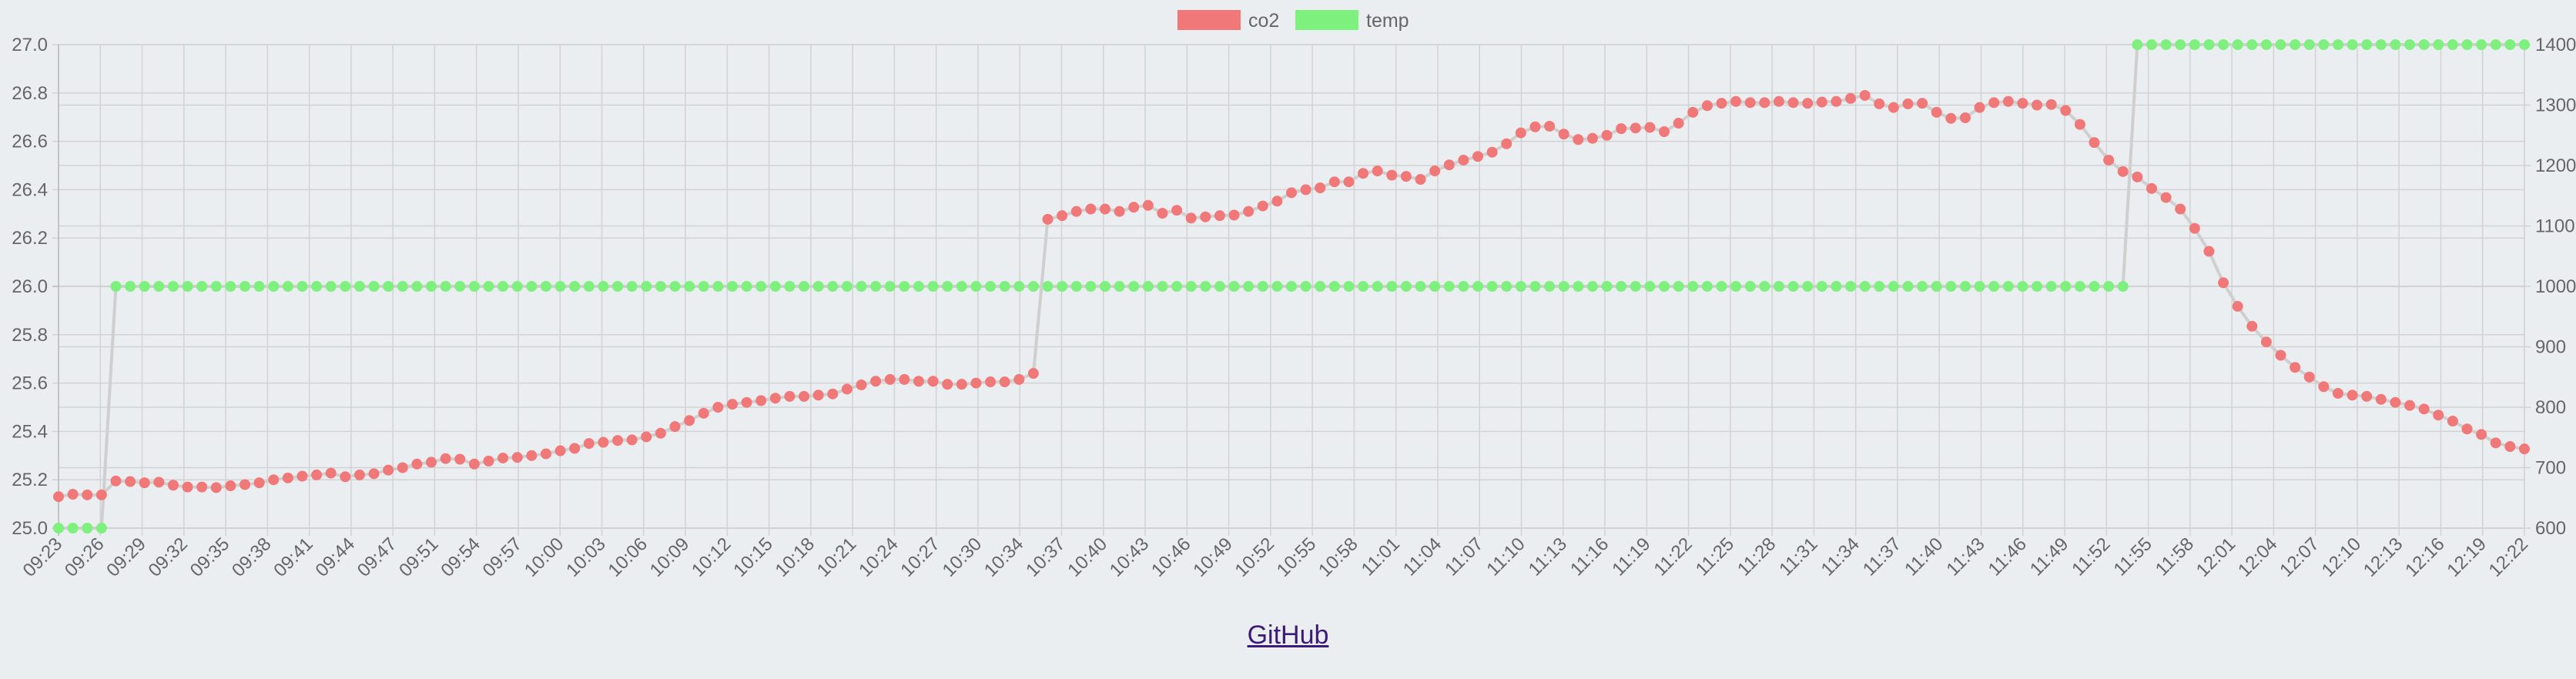 The image size is (2576, 679). What do you see at coordinates (30, 529) in the screenshot?
I see `y-left-tick-label: 25.0` at bounding box center [30, 529].